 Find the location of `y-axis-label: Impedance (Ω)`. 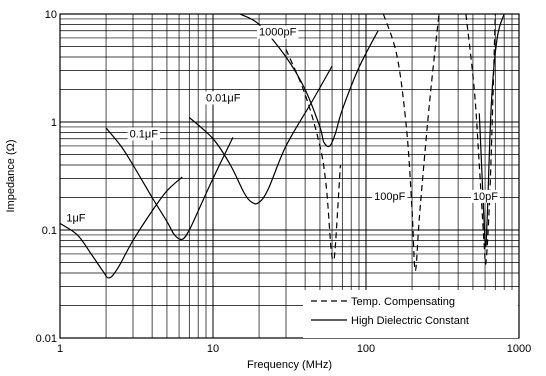

y-axis-label: Impedance (Ω) is located at coordinates (11, 175).